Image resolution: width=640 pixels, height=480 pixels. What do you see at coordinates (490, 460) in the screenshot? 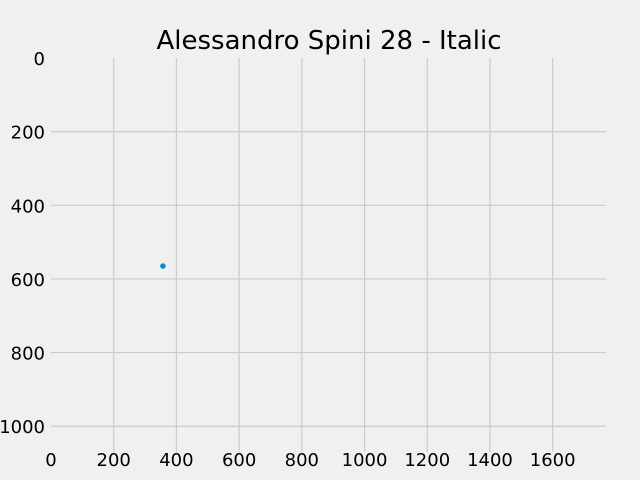
I see `x-tick-label: 1400` at bounding box center [490, 460].